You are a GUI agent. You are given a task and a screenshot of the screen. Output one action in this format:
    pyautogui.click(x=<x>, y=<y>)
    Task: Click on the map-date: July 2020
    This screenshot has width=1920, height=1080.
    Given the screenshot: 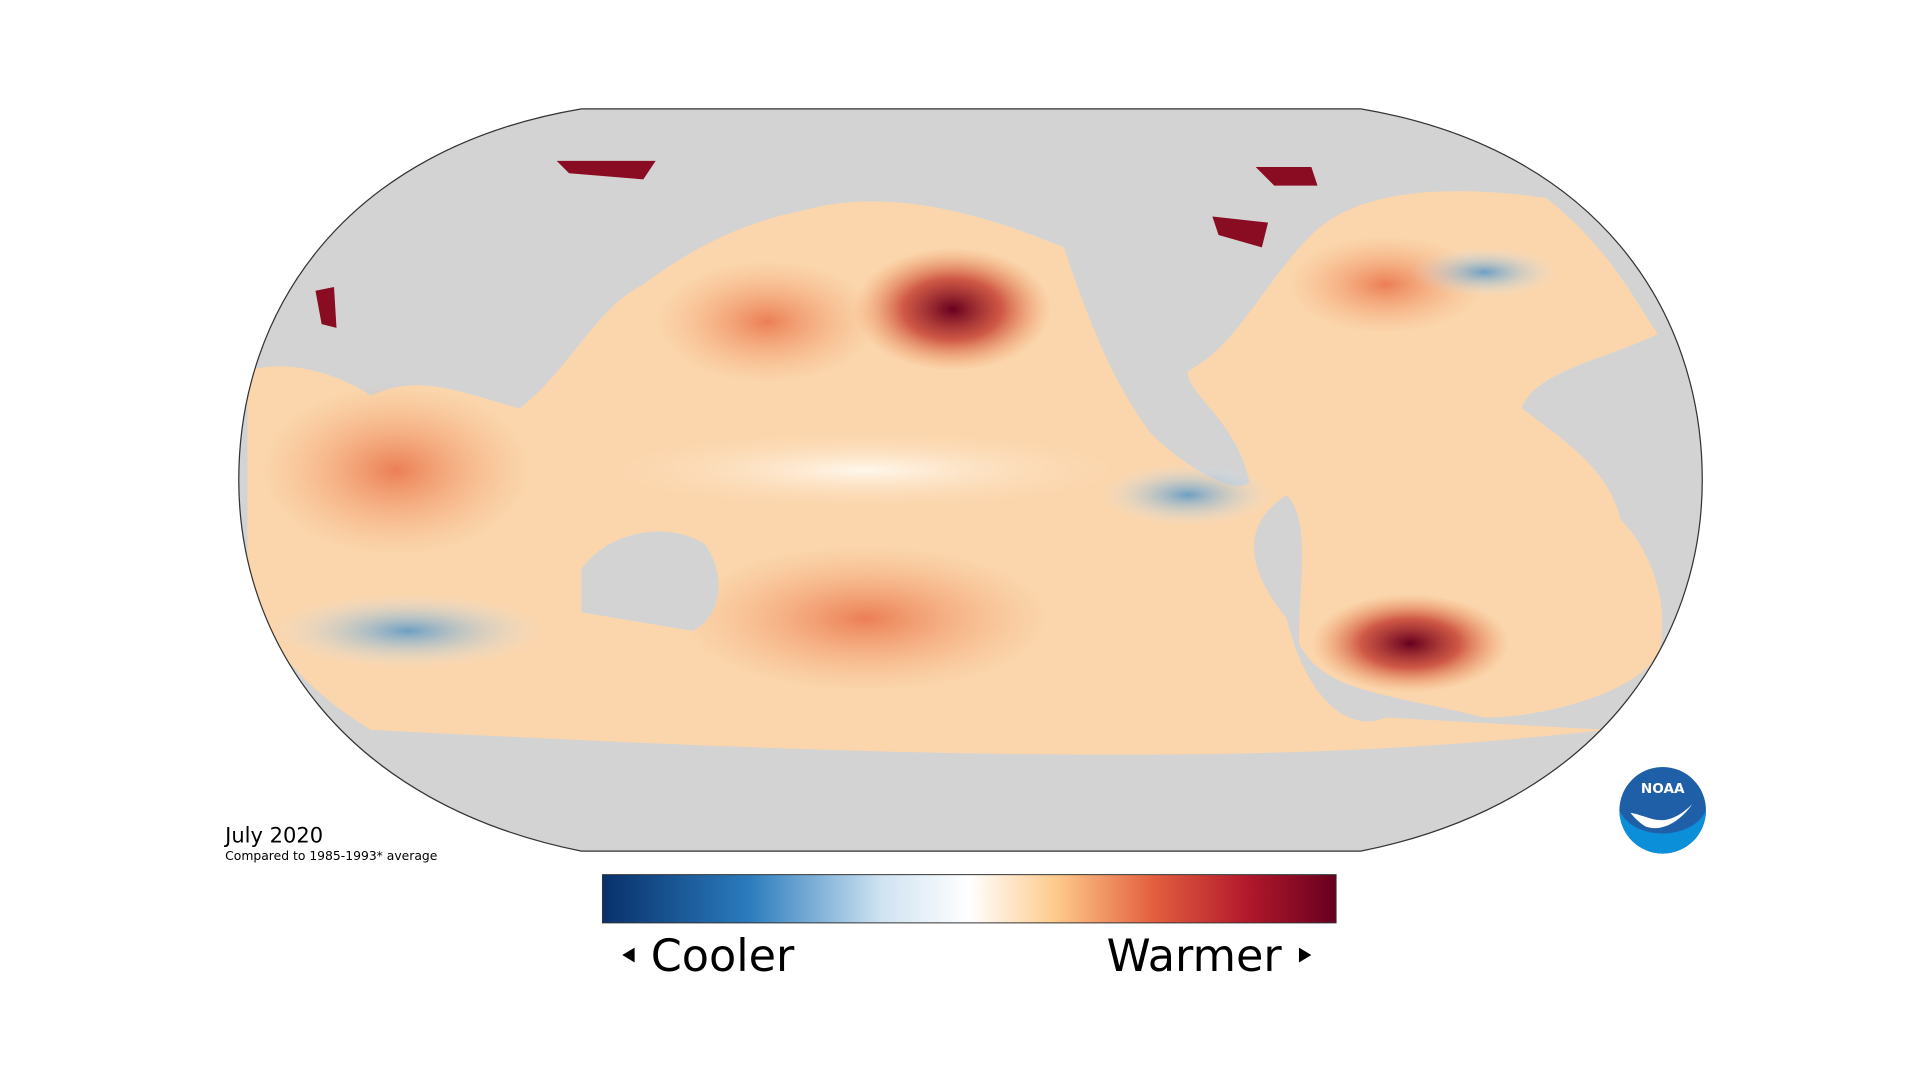 What is the action you would take?
    pyautogui.click(x=273, y=834)
    